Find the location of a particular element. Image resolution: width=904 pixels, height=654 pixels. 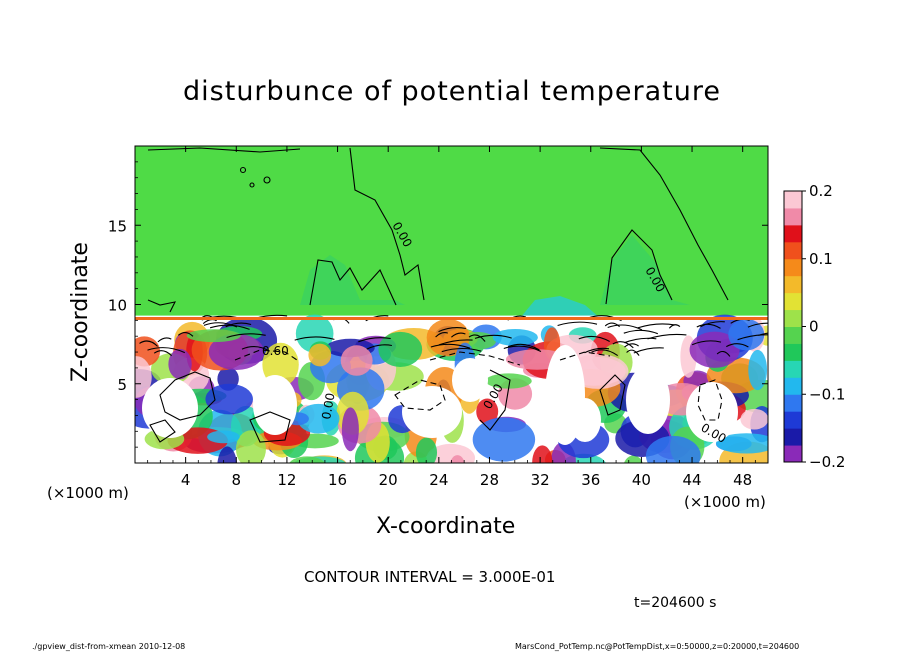

y-tick-label: 15 is located at coordinates (117, 226).